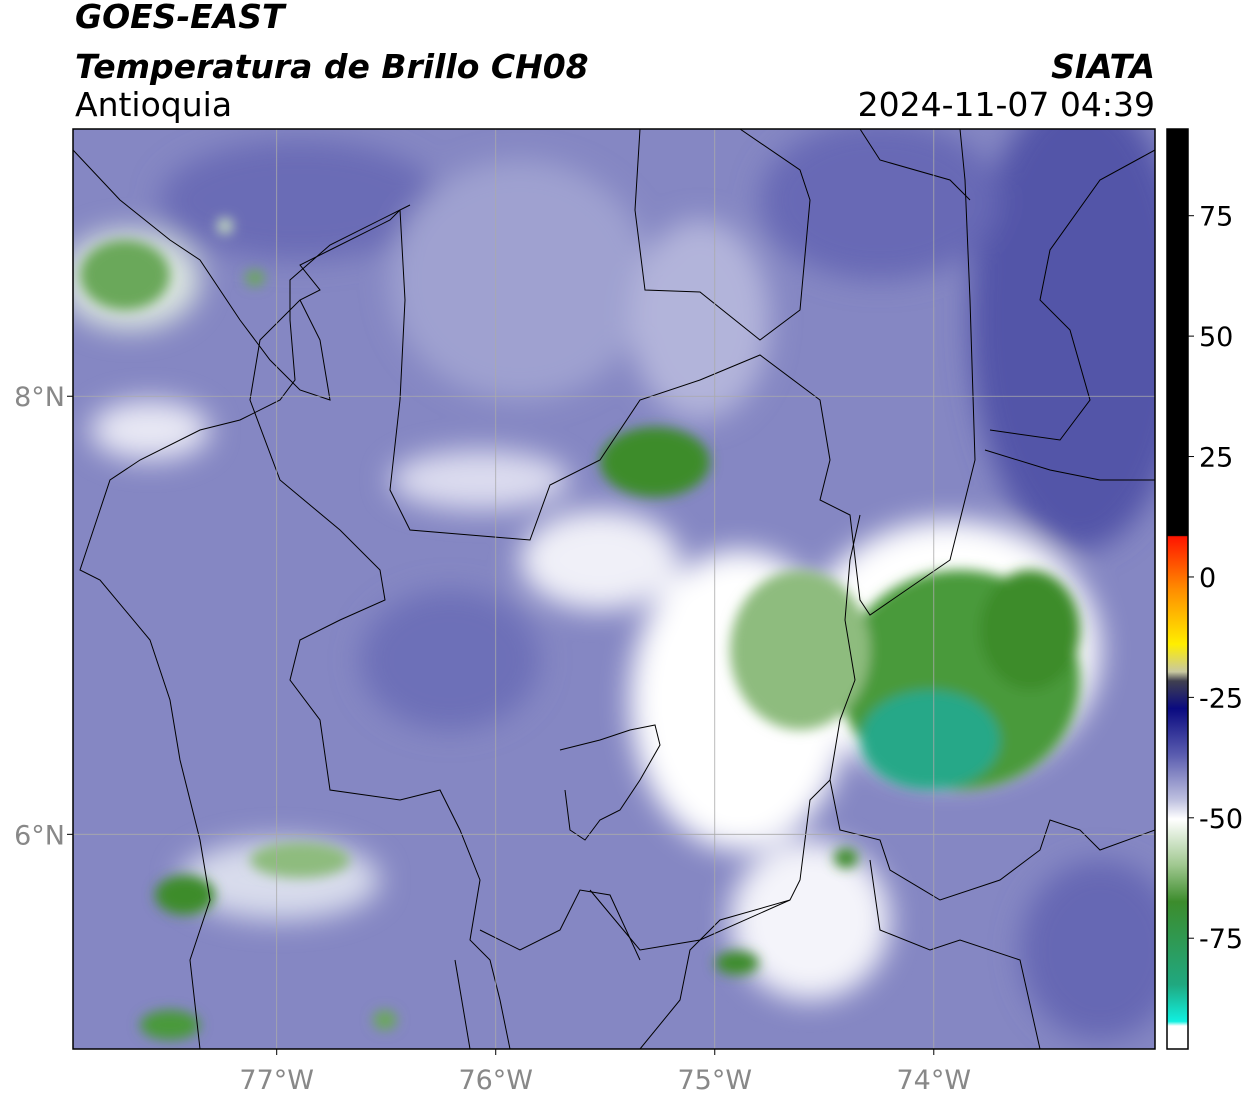  Describe the element at coordinates (1103, 66) in the screenshot. I see `source: SIATA` at that location.